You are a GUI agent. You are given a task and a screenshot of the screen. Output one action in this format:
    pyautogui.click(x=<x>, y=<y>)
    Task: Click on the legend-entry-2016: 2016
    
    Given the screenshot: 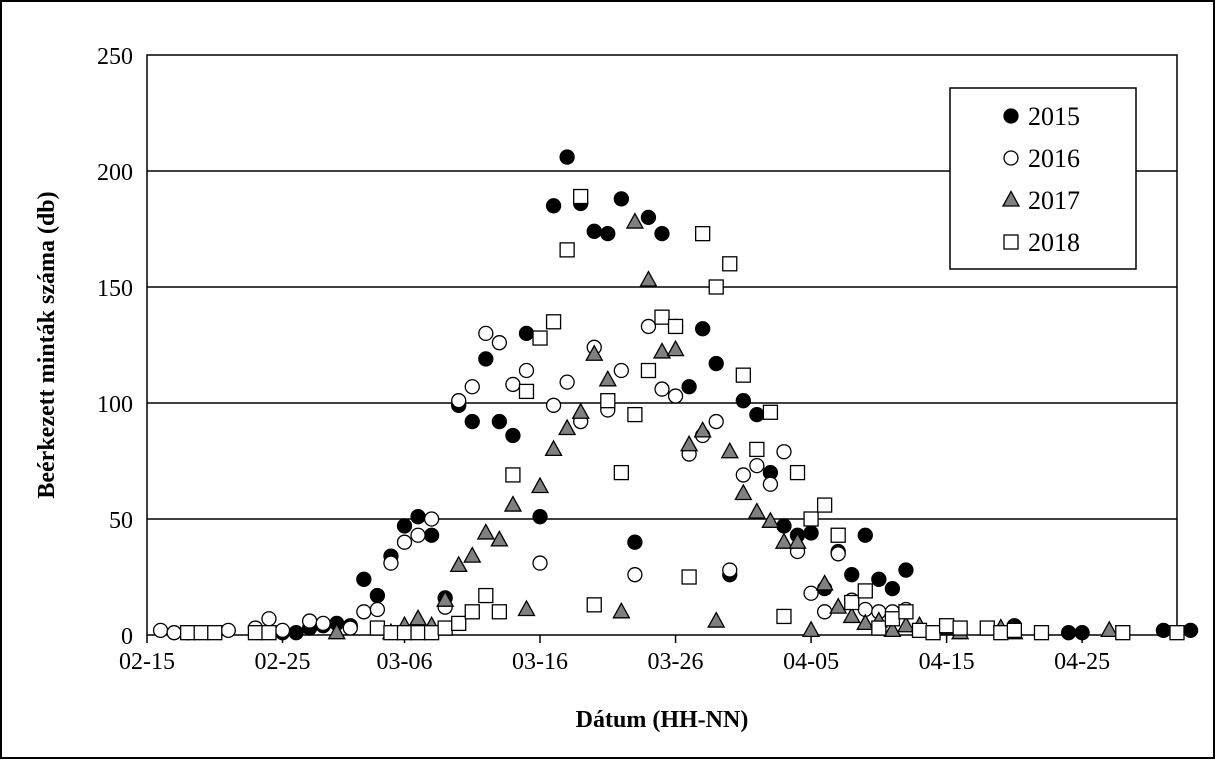 What is the action you would take?
    pyautogui.click(x=1041, y=158)
    